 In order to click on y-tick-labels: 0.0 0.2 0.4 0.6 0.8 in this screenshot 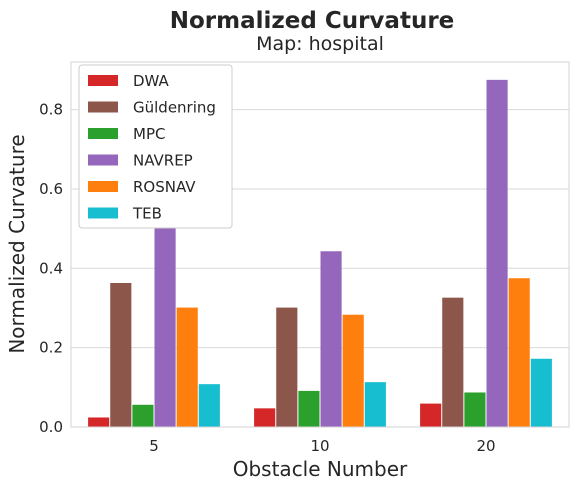, I will do `click(51, 268)`.